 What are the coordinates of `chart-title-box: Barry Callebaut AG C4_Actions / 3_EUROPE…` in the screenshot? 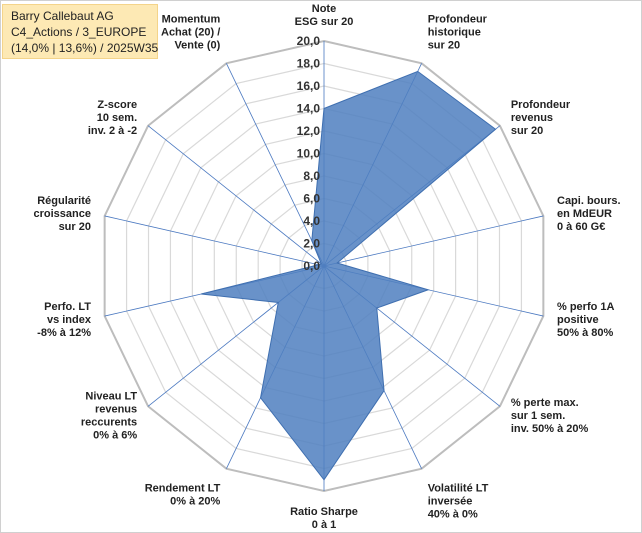 It's located at (80, 31).